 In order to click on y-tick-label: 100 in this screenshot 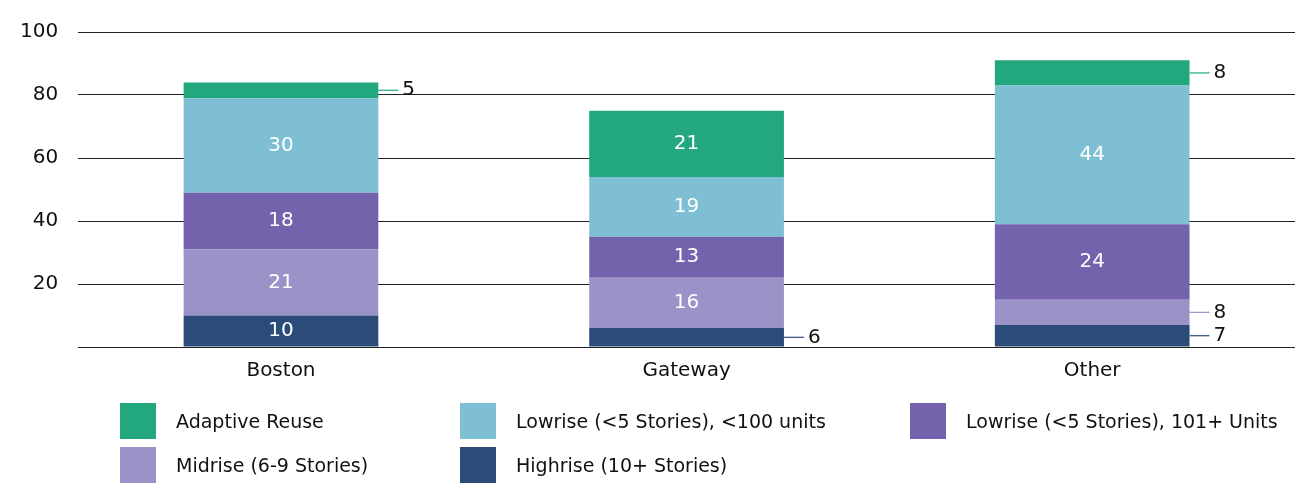, I will do `click(39, 30)`.